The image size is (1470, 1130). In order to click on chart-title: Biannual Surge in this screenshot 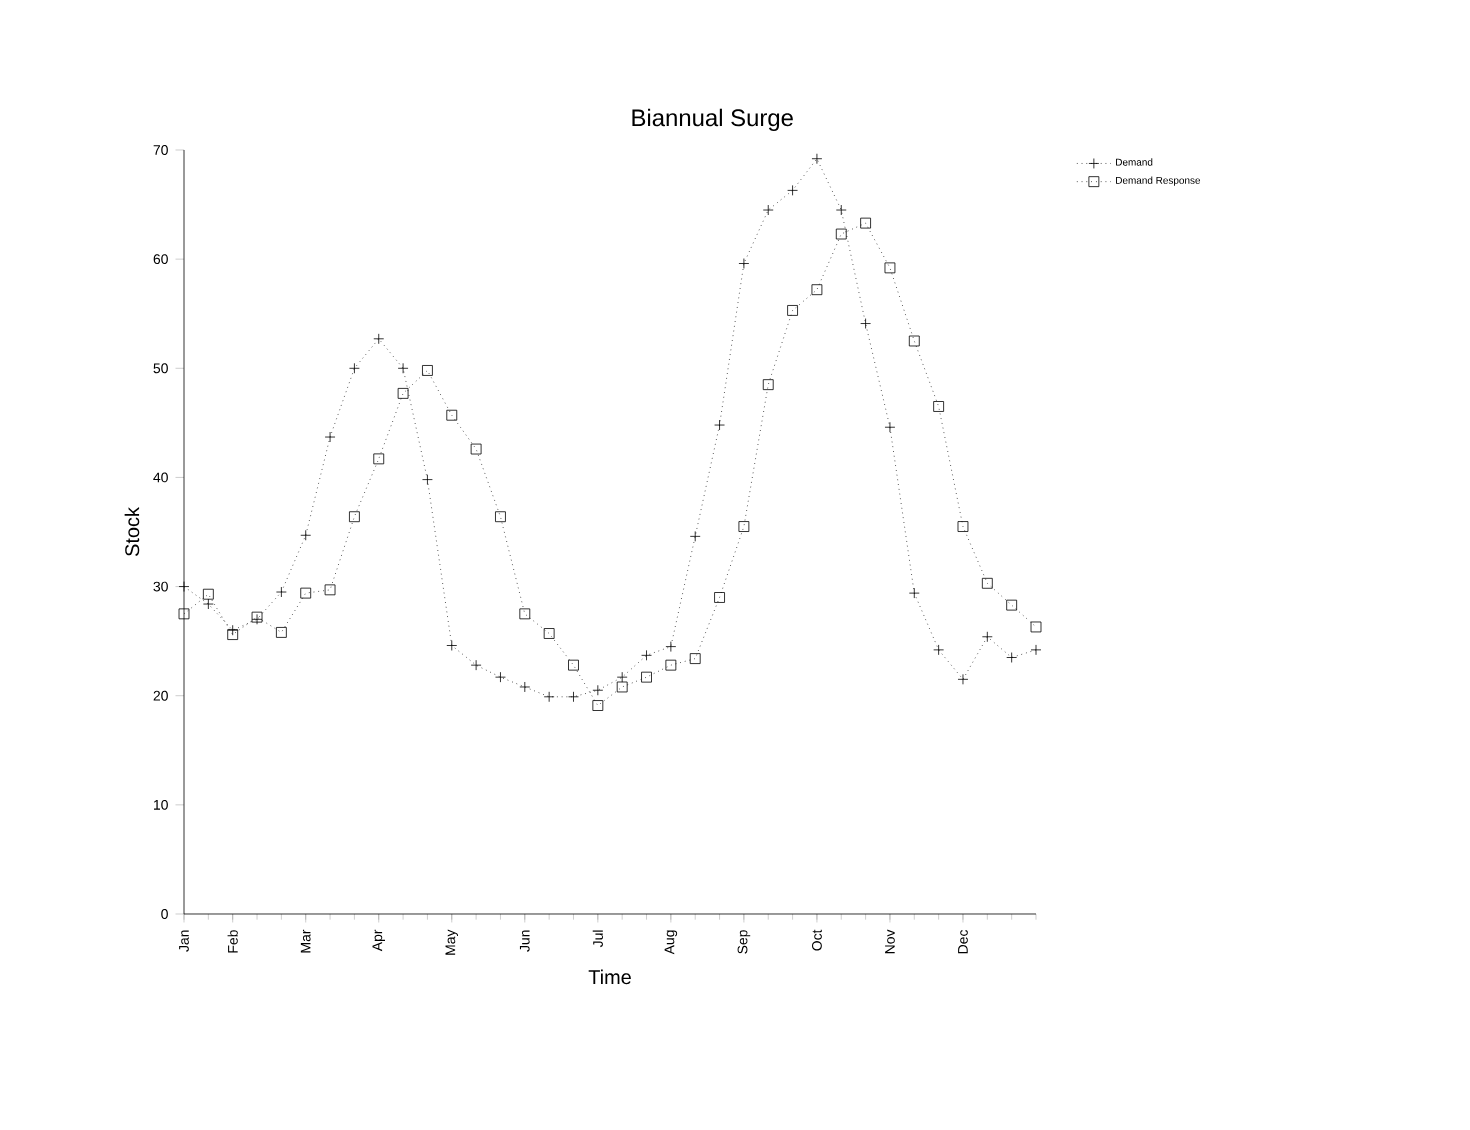, I will do `click(712, 119)`.